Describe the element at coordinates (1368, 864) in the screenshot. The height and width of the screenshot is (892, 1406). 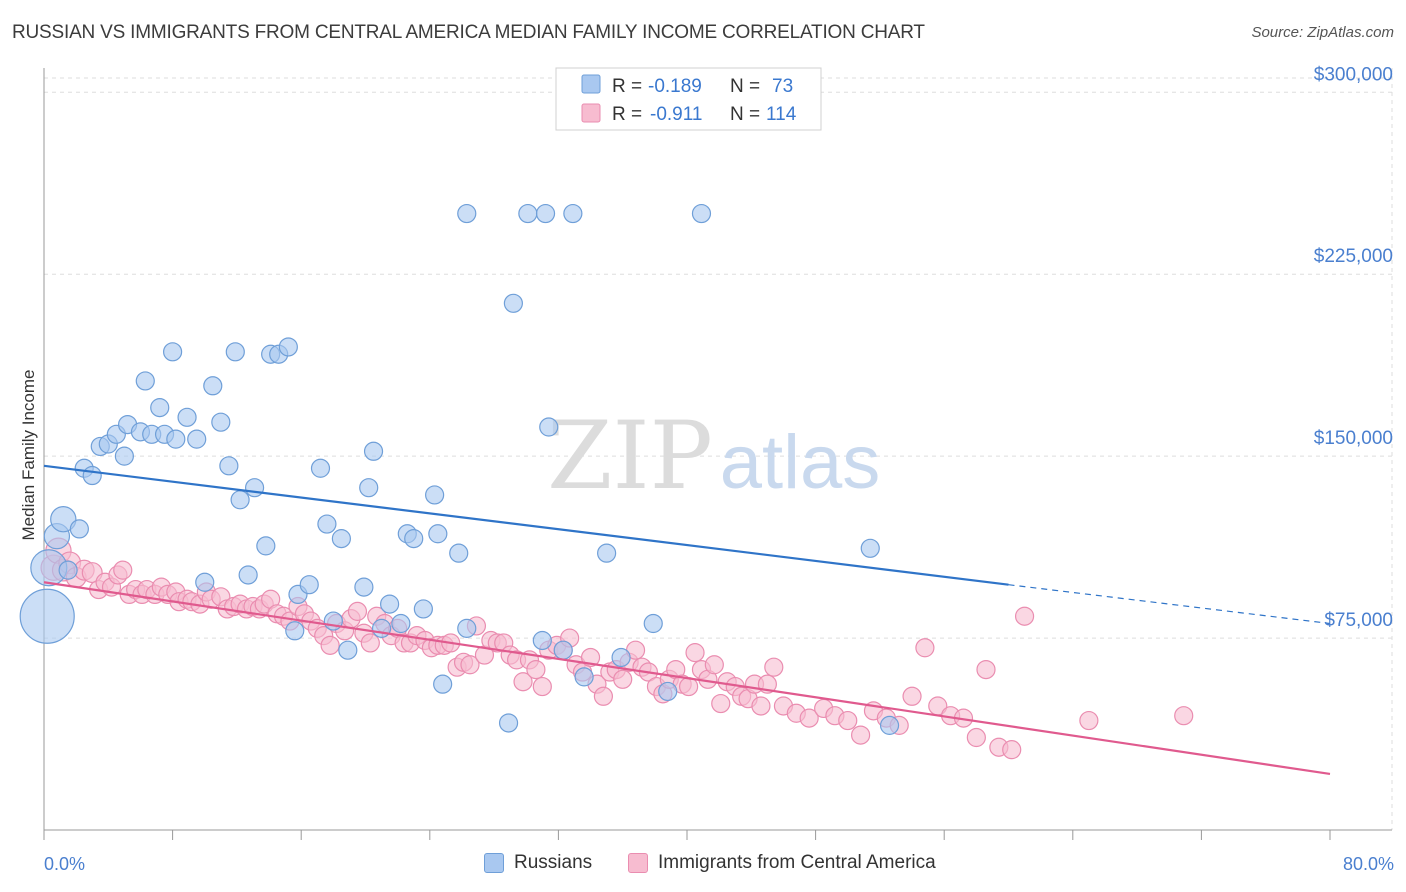
I see `x-tick-label-max: 80.0%` at that location.